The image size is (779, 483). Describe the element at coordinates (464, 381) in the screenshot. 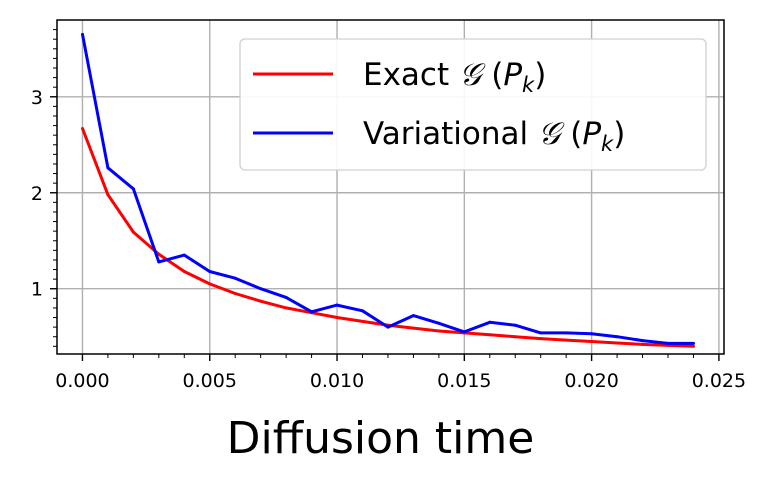

I see `x-tick-label: 0.015` at that location.